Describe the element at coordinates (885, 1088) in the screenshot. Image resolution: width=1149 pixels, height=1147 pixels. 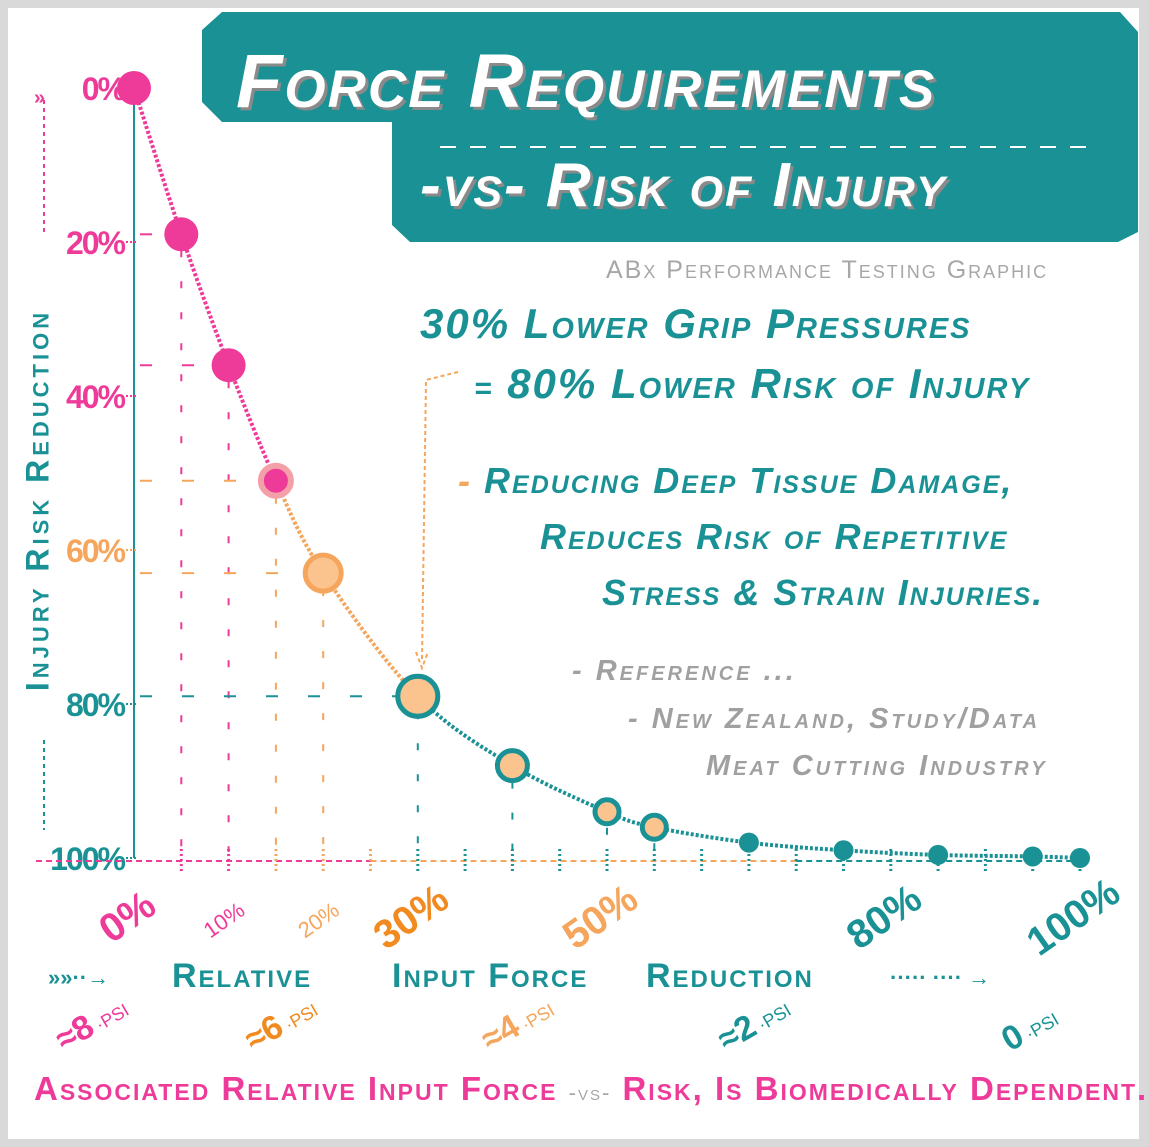
I see `footer-part2: Risk, Is Biomedically Dependent.` at that location.